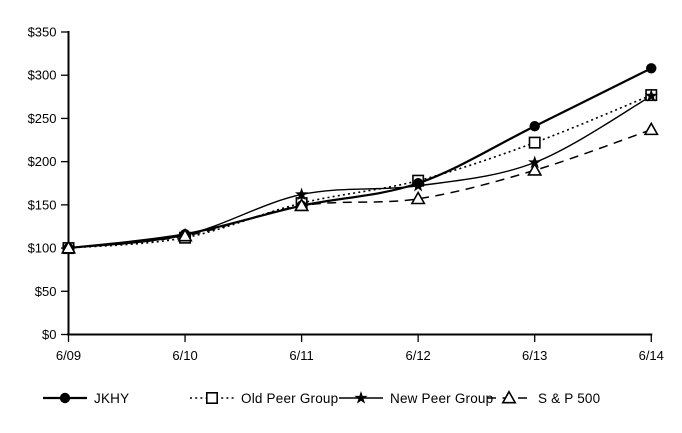 The image size is (682, 433). I want to click on x-tick-label: 6/11, so click(301, 355).